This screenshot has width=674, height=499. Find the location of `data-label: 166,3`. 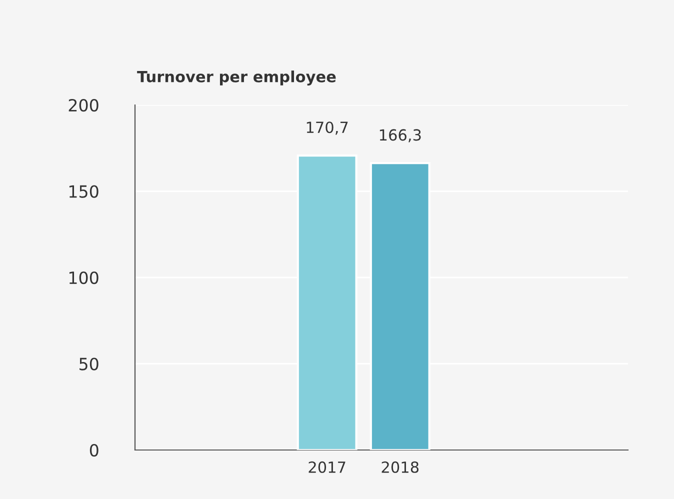

data-label: 166,3 is located at coordinates (400, 135).